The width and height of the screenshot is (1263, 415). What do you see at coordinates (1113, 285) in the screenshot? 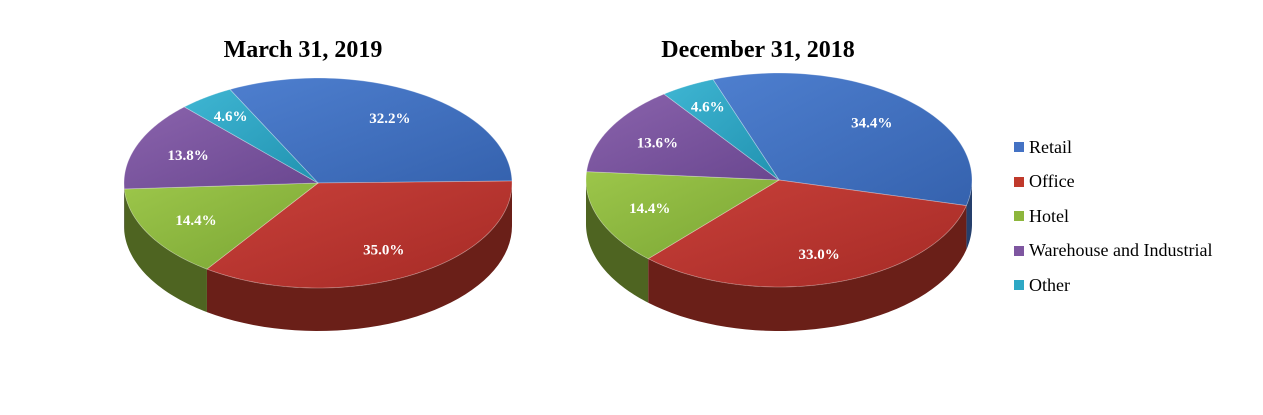
I see `legend-item-other: Other` at bounding box center [1113, 285].